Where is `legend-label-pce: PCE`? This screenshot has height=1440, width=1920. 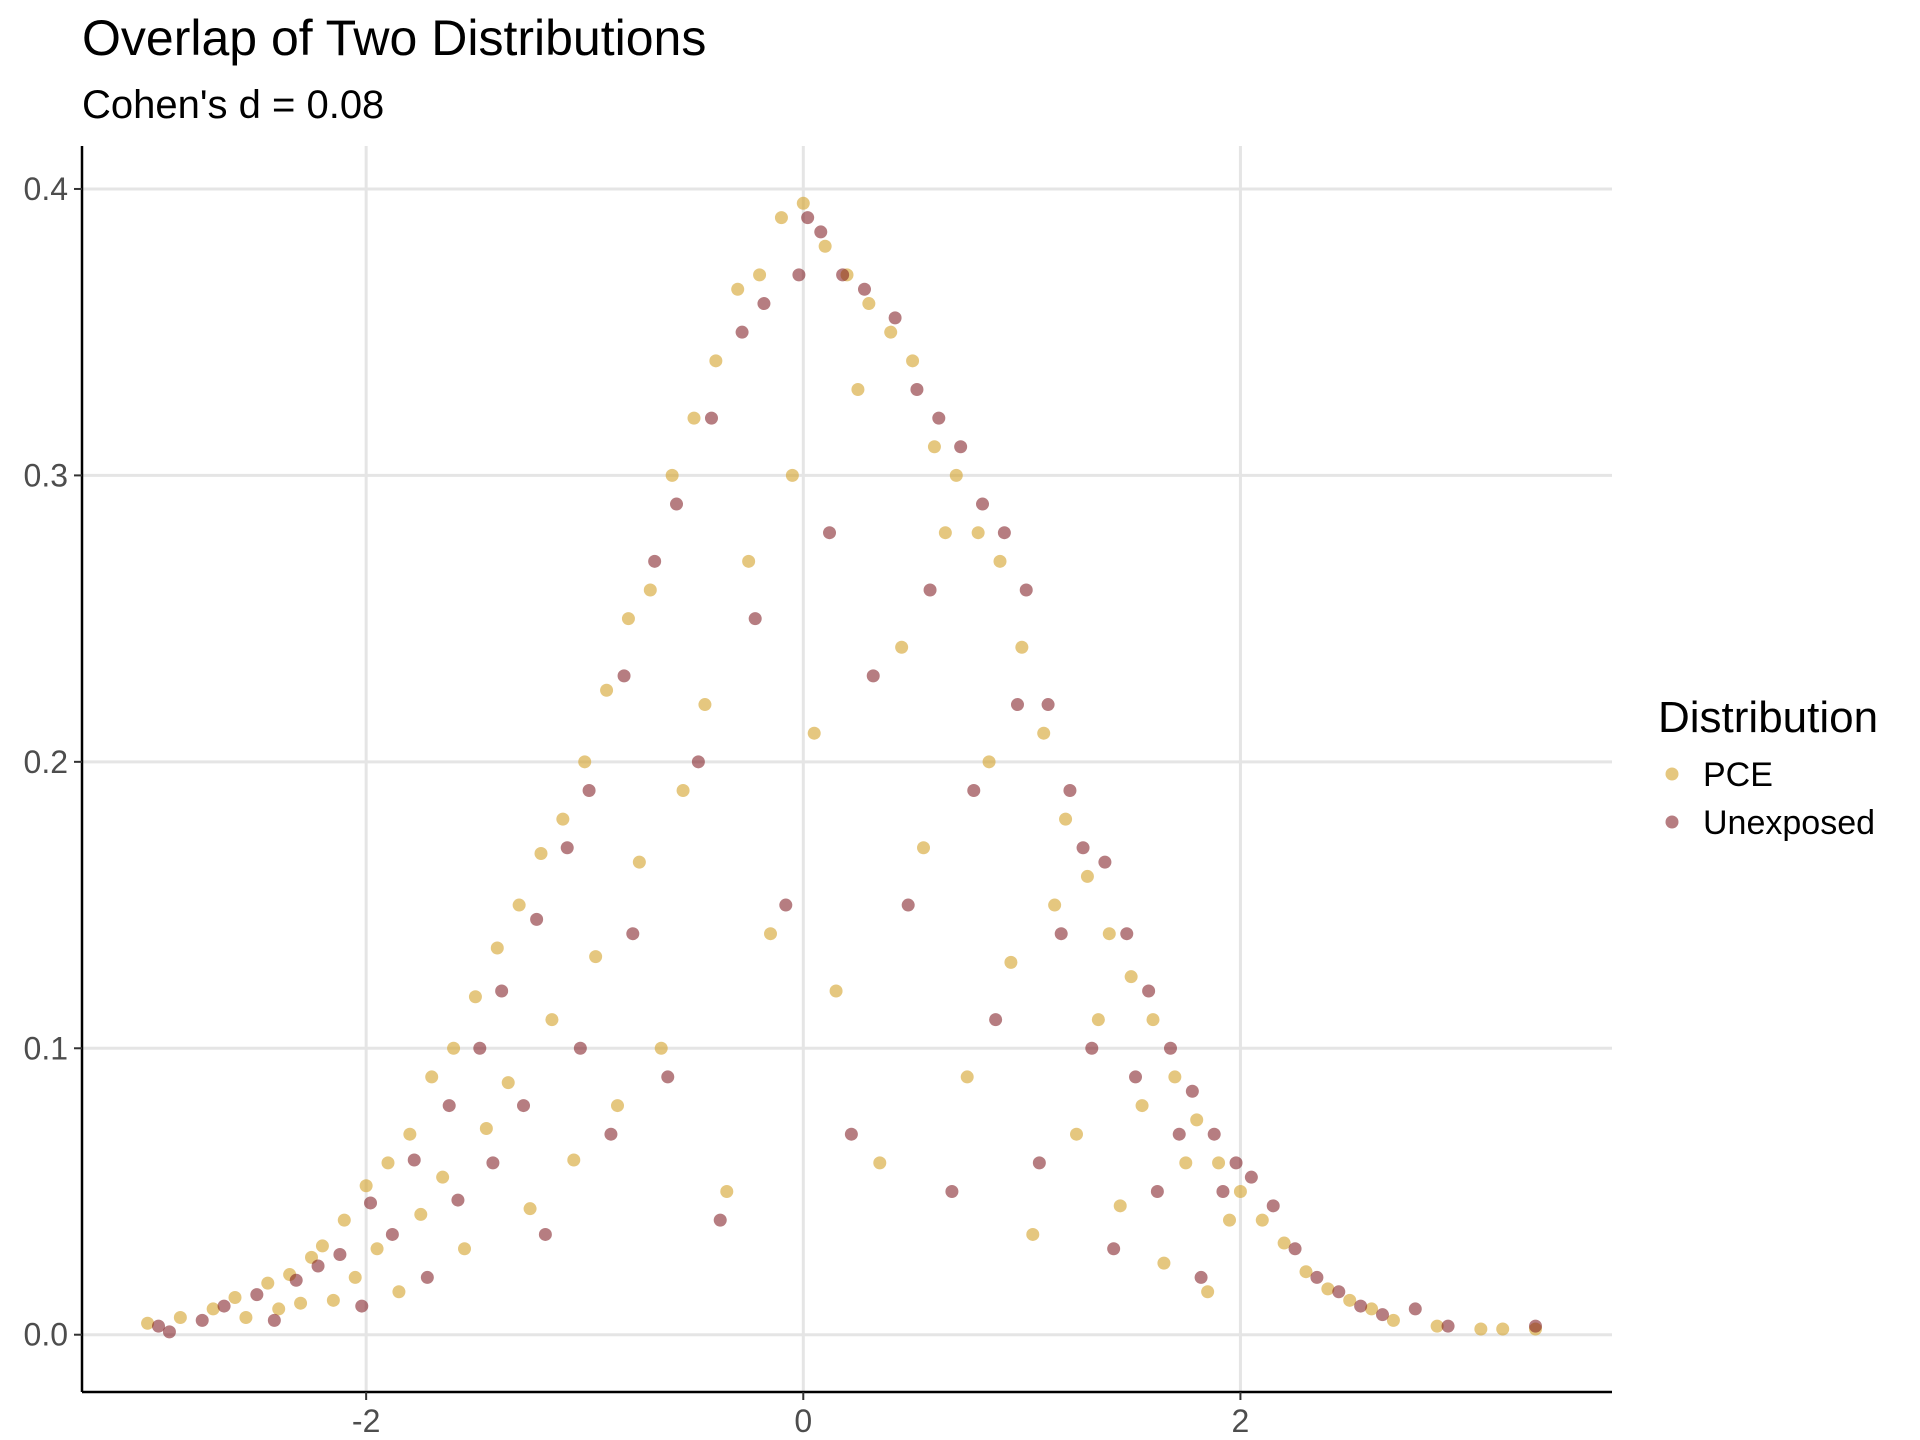 legend-label-pce: PCE is located at coordinates (1738, 775).